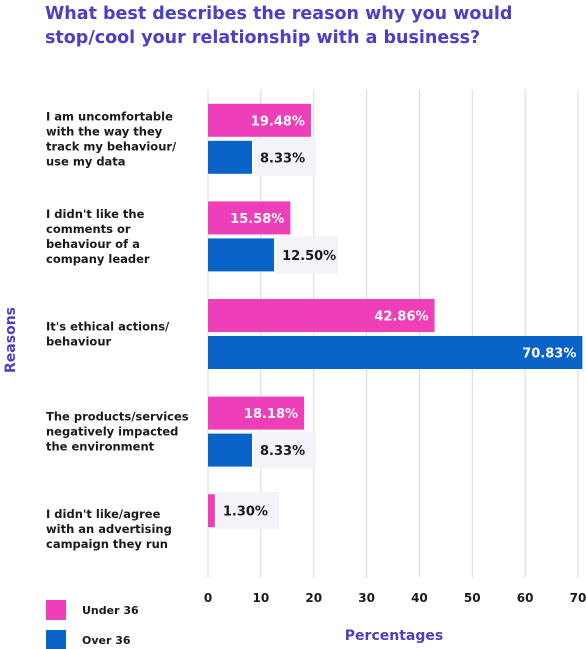  Describe the element at coordinates (578, 598) in the screenshot. I see `x-tick-label: 70` at that location.